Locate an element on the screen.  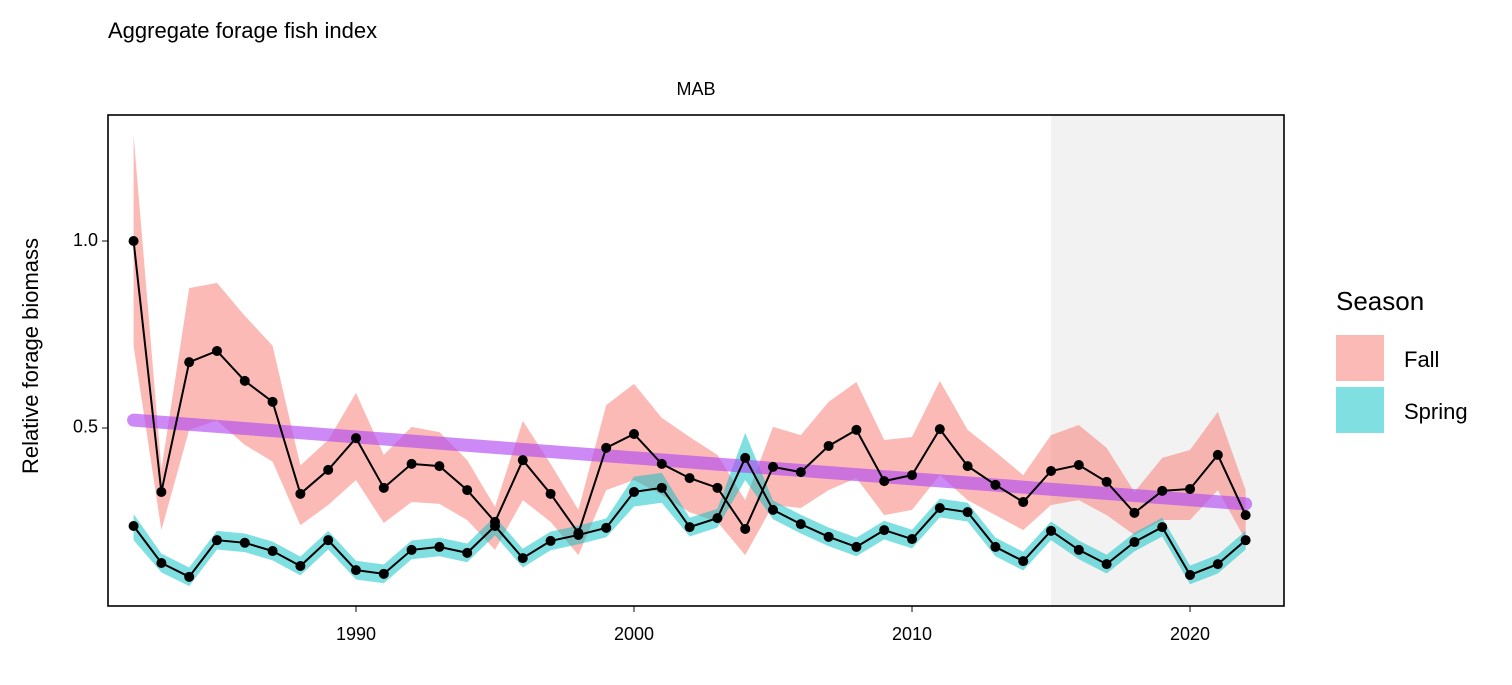
legend-title: Season is located at coordinates (1380, 301).